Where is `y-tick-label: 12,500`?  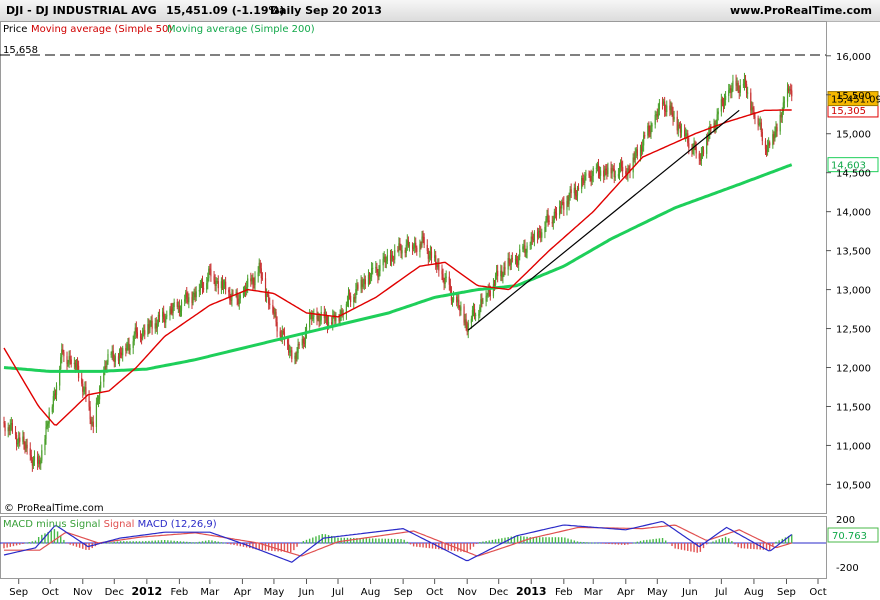 y-tick-label: 12,500 is located at coordinates (853, 330).